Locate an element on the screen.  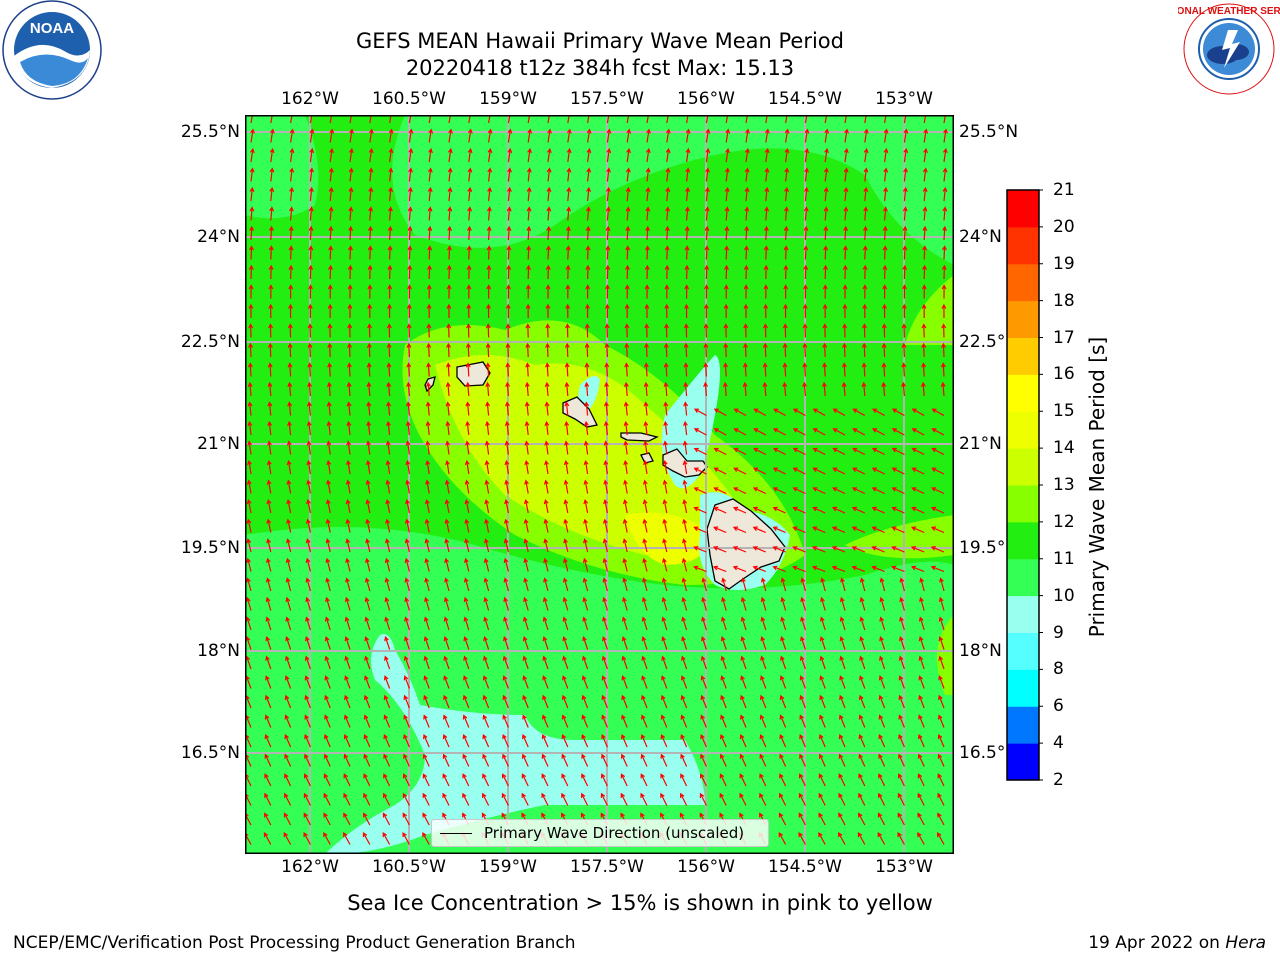
lon-tick: 162°W is located at coordinates (310, 867).